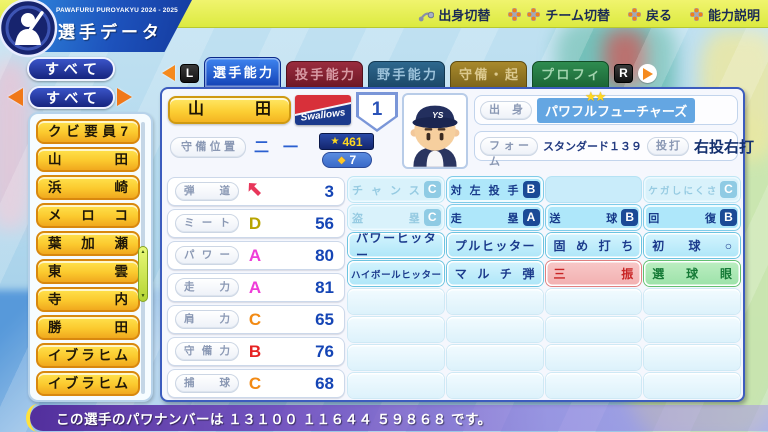 Image resolution: width=768 pixels, height=432 pixels. What do you see at coordinates (168, 73) in the screenshot?
I see `tab-prev-arrow` at bounding box center [168, 73].